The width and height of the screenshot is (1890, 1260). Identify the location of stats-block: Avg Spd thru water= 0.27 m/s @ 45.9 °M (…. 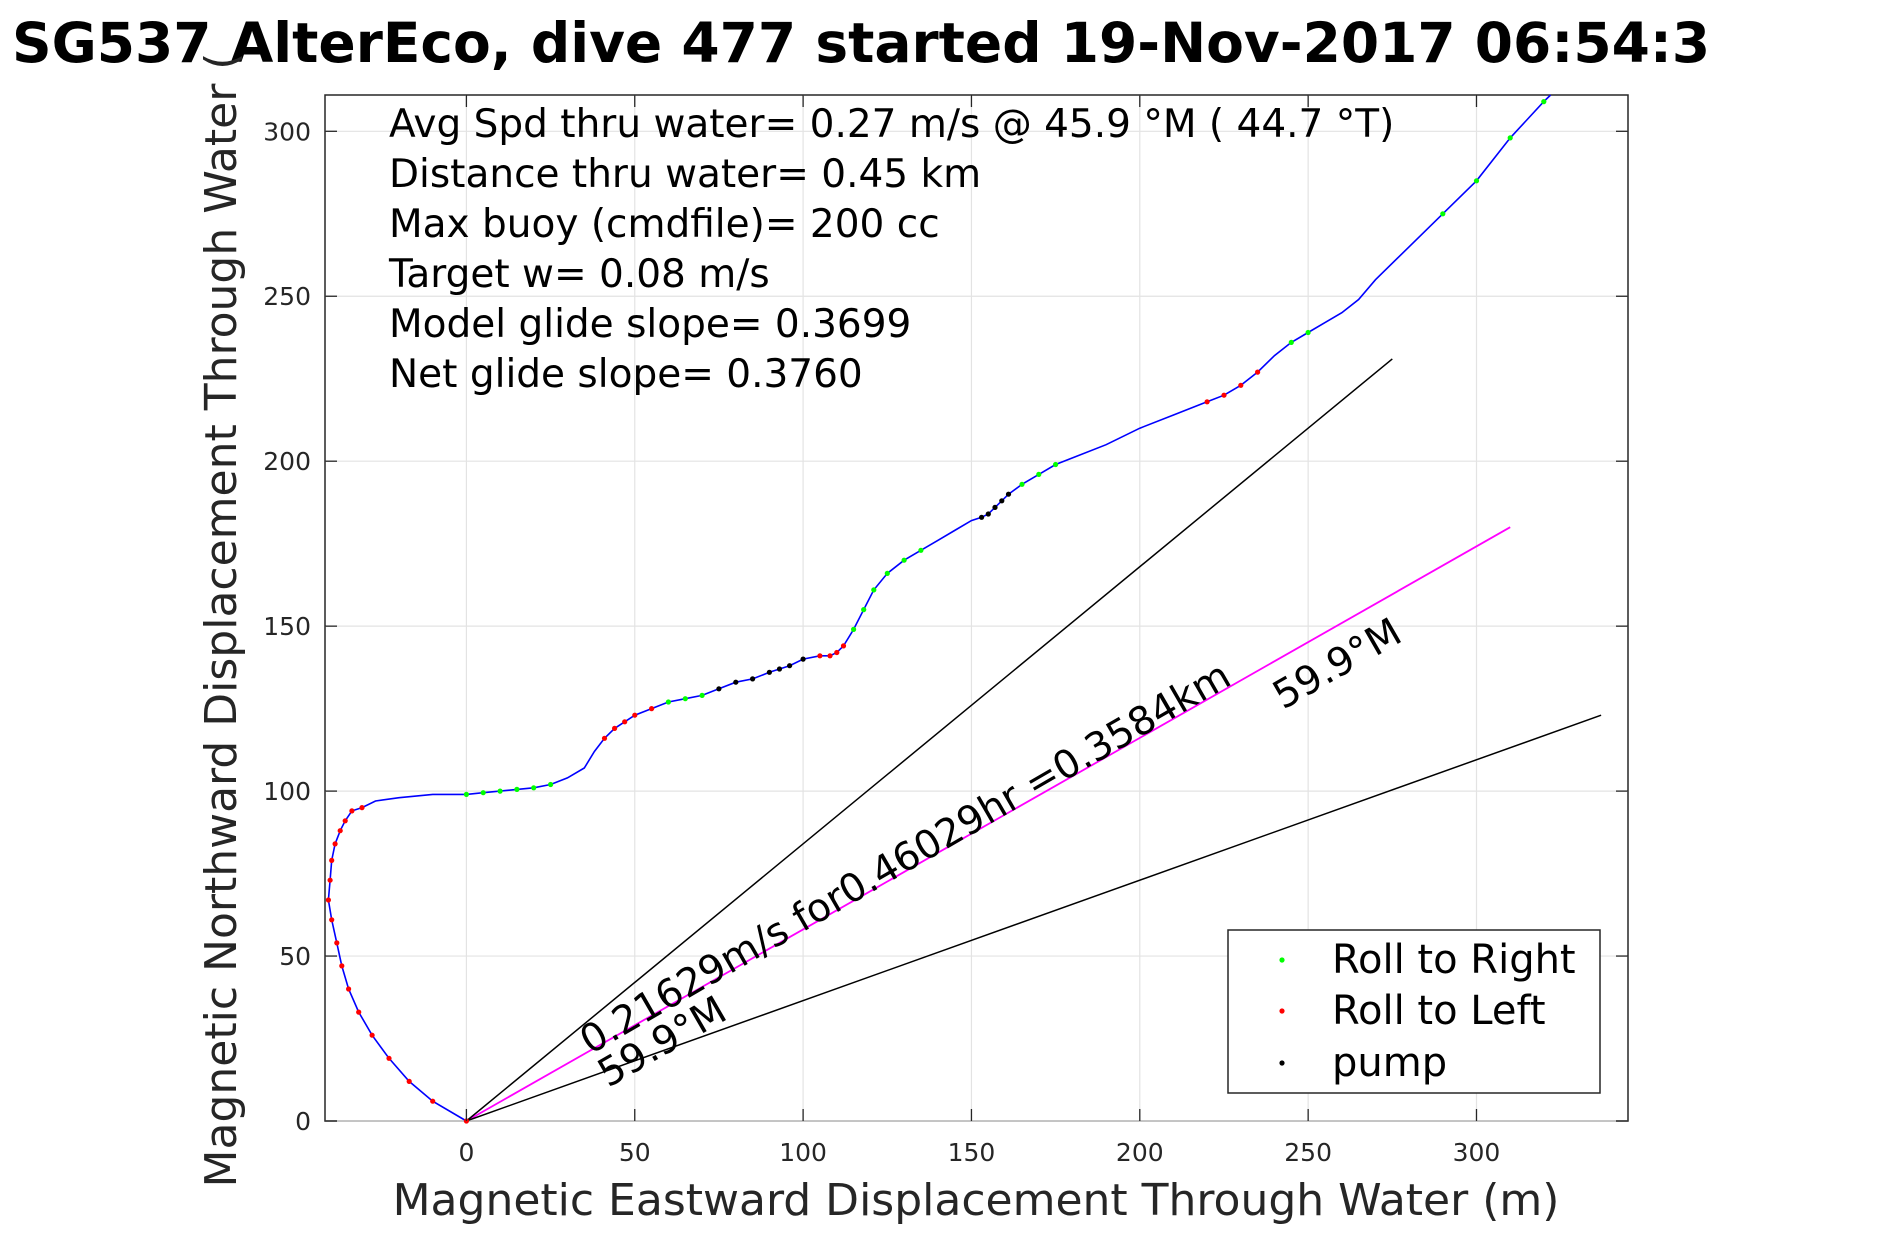
(891, 249).